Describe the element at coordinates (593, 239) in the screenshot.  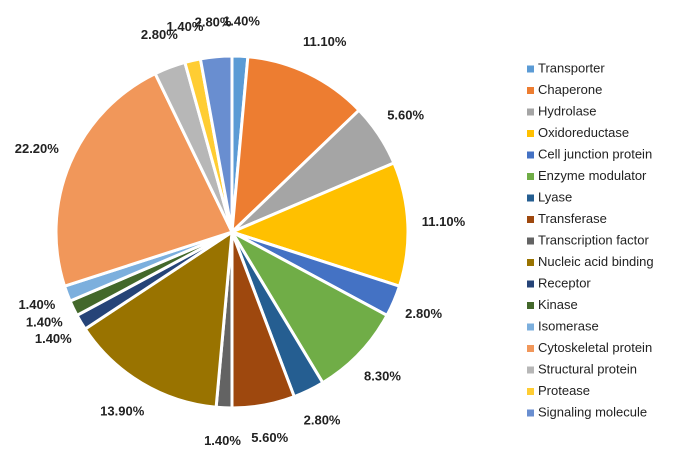
I see `legend-label: Transcription factor` at that location.